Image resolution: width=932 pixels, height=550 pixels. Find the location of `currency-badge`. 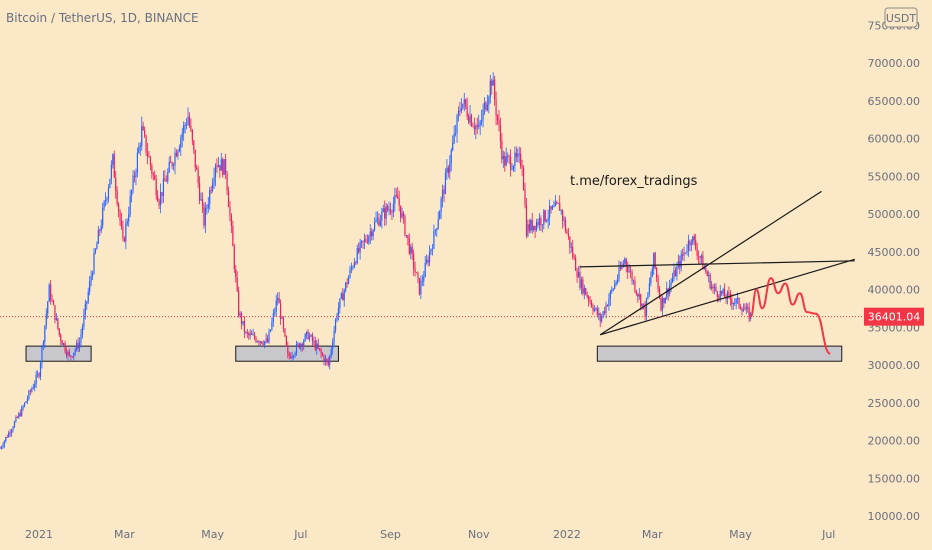

currency-badge is located at coordinates (901, 17).